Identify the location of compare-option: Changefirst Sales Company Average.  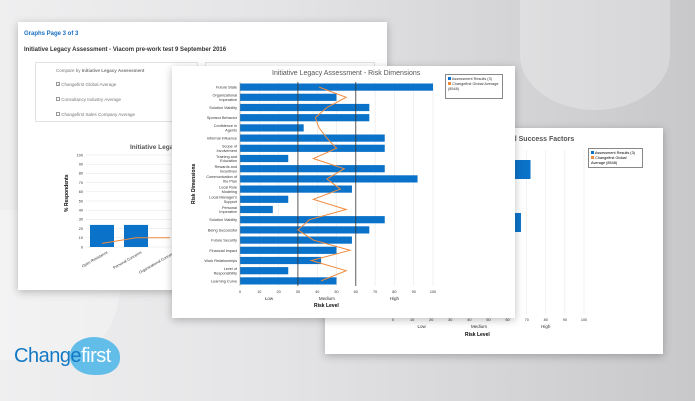
(95, 114).